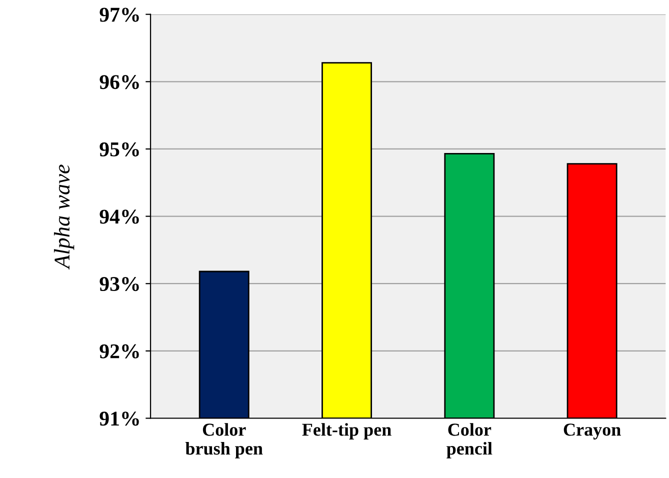 This screenshot has width=669, height=478. I want to click on y-tick-label: 97%, so click(119, 15).